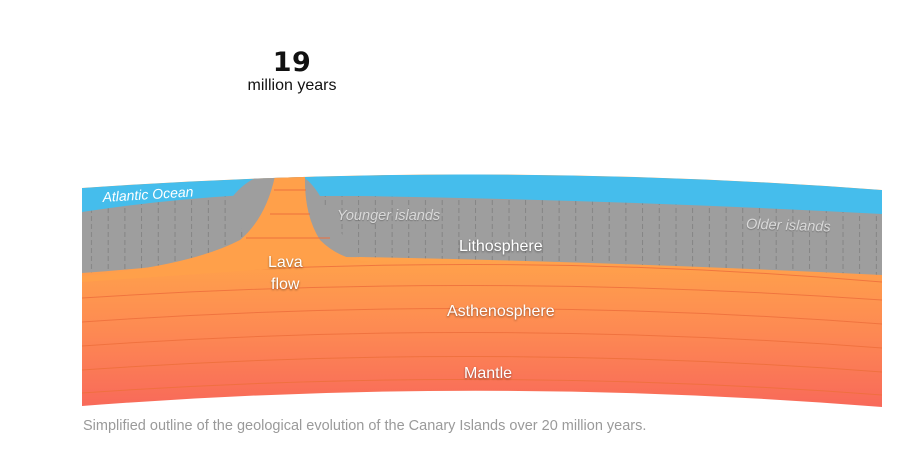  I want to click on label-older-islands: Older islands, so click(788, 226).